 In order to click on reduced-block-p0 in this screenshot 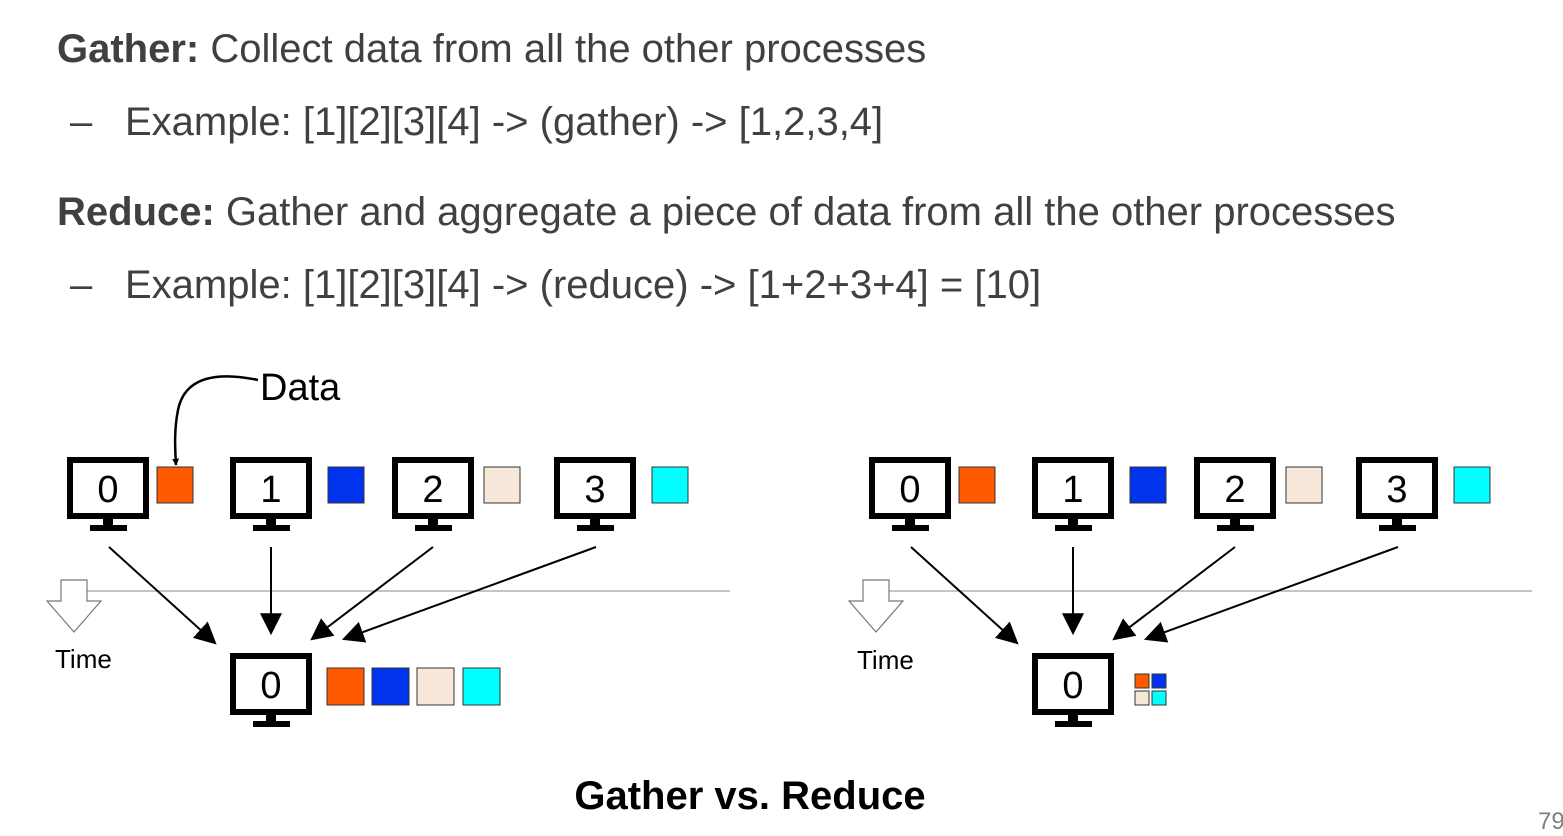, I will do `click(1142, 681)`.